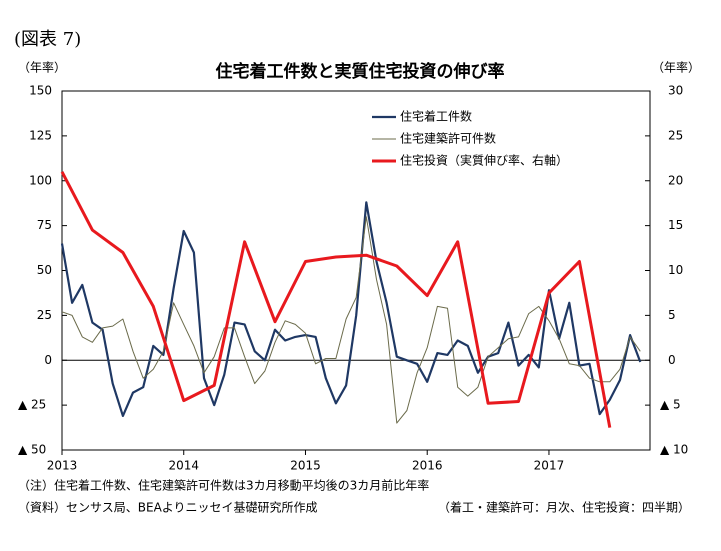 Image resolution: width=721 pixels, height=551 pixels. Describe the element at coordinates (47, 39) in the screenshot. I see `figure-label: (図表 7)` at that location.